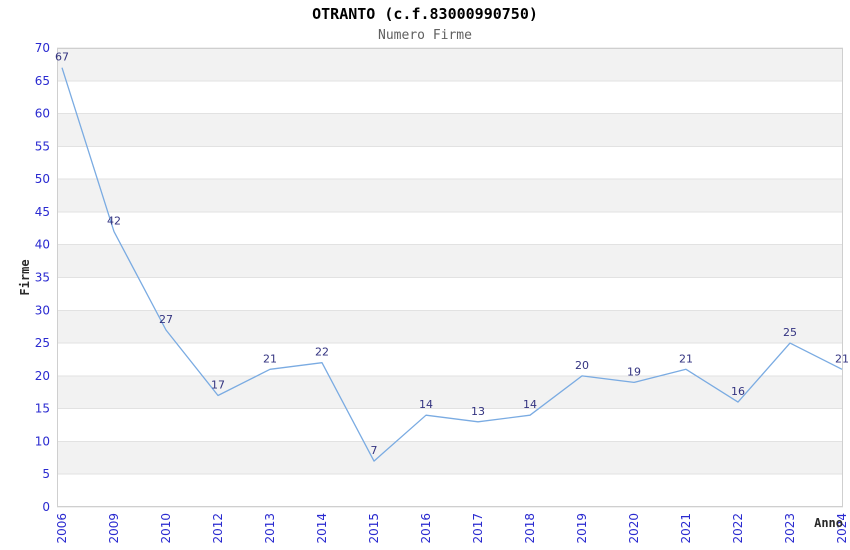 This screenshot has width=850, height=550. What do you see at coordinates (738, 391) in the screenshot?
I see `data-point-label: 16` at bounding box center [738, 391].